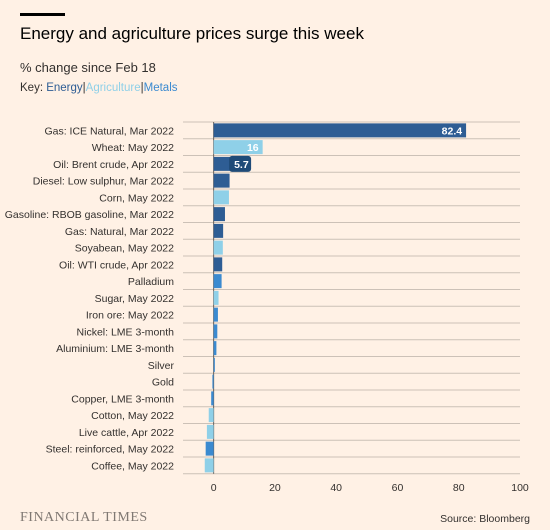 This screenshot has height=530, width=550. What do you see at coordinates (163, 383) in the screenshot?
I see `category-label: Gold` at bounding box center [163, 383].